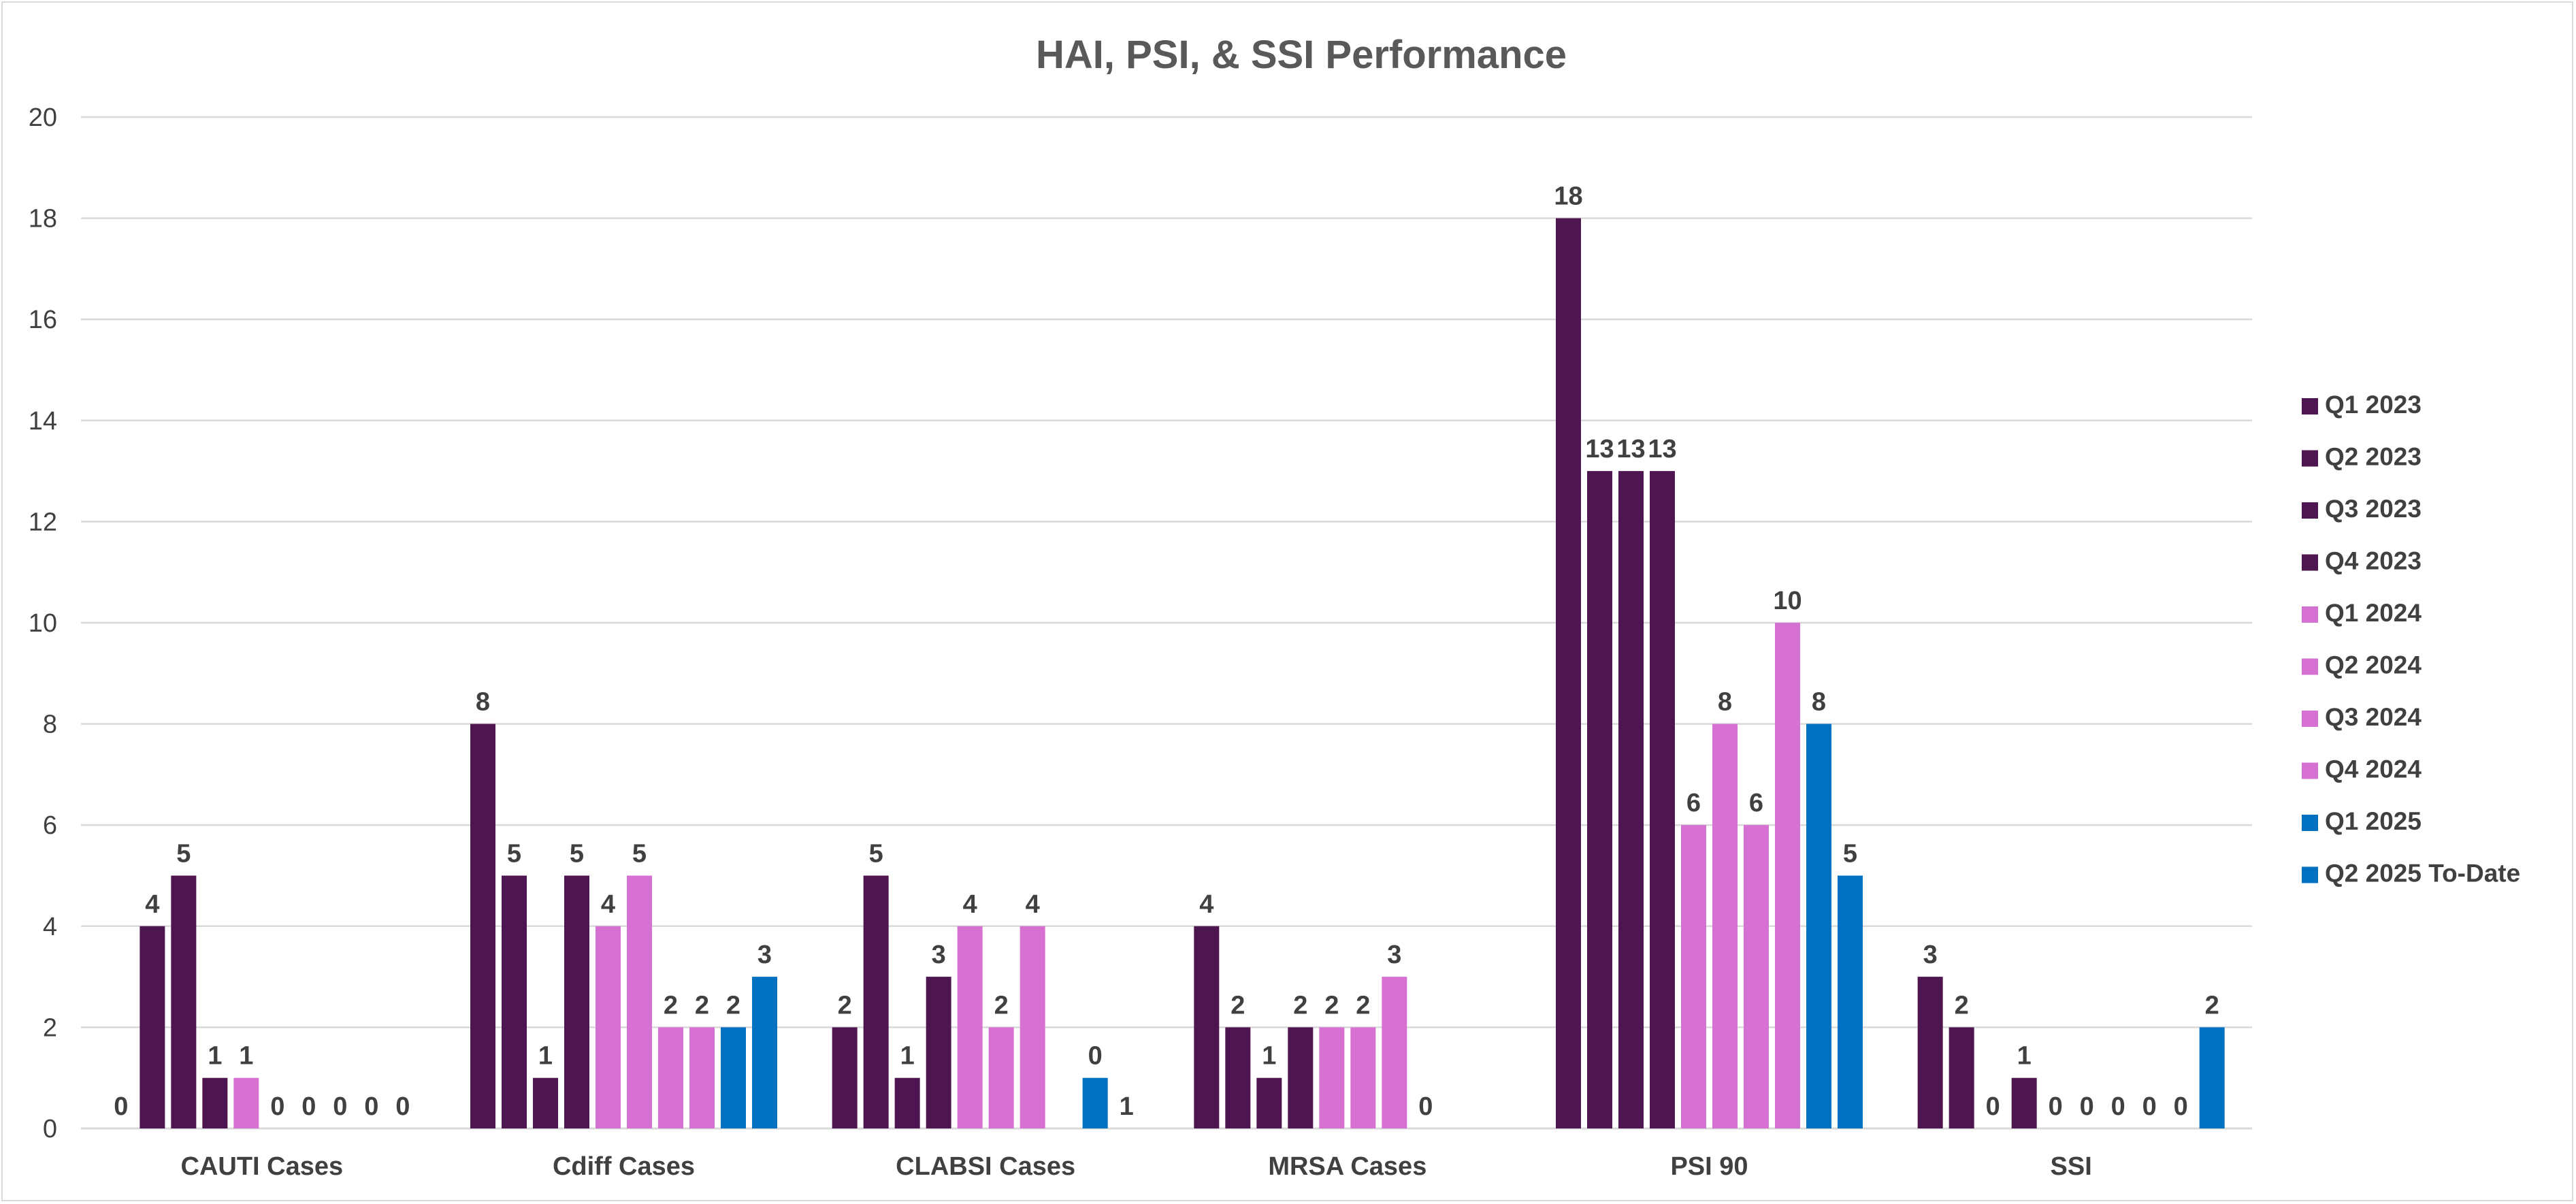 The image size is (2576, 1204). What do you see at coordinates (2373, 405) in the screenshot?
I see `legend-label: Q1 2023` at bounding box center [2373, 405].